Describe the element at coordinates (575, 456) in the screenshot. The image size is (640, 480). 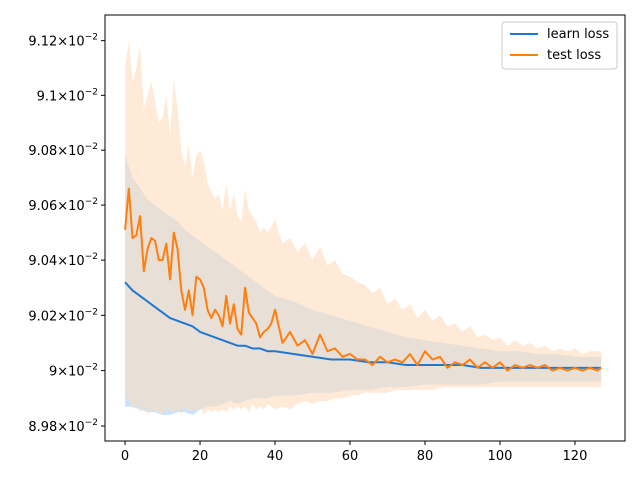
I see `x-tick-label: 120` at that location.